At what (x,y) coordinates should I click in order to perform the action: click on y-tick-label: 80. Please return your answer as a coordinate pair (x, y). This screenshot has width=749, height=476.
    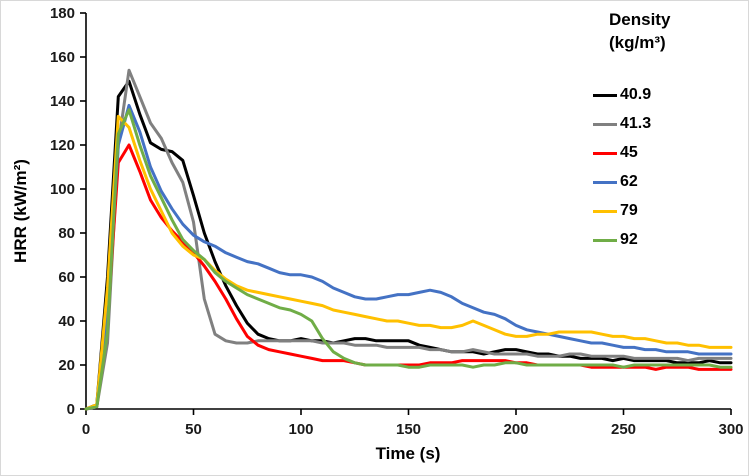
    Looking at the image, I should click on (66, 233).